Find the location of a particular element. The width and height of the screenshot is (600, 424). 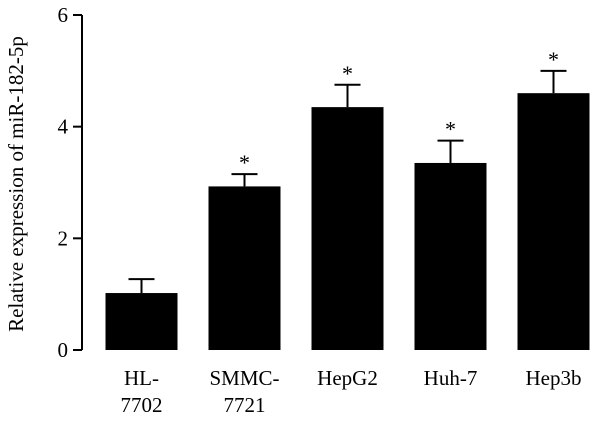

y-axis-title: Relative expression of miR-182-5p is located at coordinates (16, 184).